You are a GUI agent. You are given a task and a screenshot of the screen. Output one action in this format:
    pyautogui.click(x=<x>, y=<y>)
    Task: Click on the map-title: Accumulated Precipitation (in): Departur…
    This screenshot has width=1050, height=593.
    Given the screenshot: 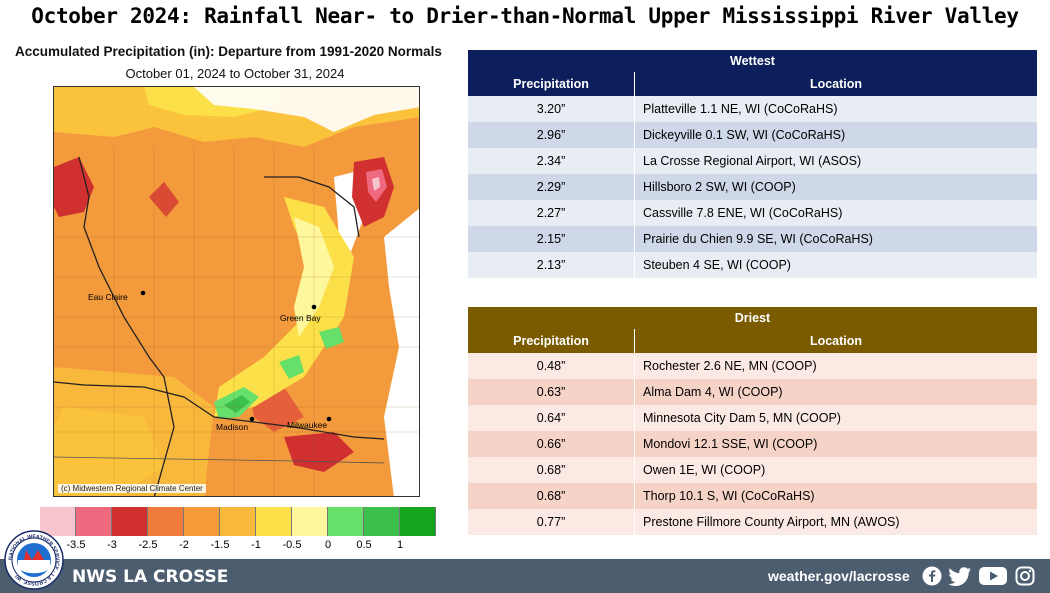 What is the action you would take?
    pyautogui.click(x=228, y=51)
    